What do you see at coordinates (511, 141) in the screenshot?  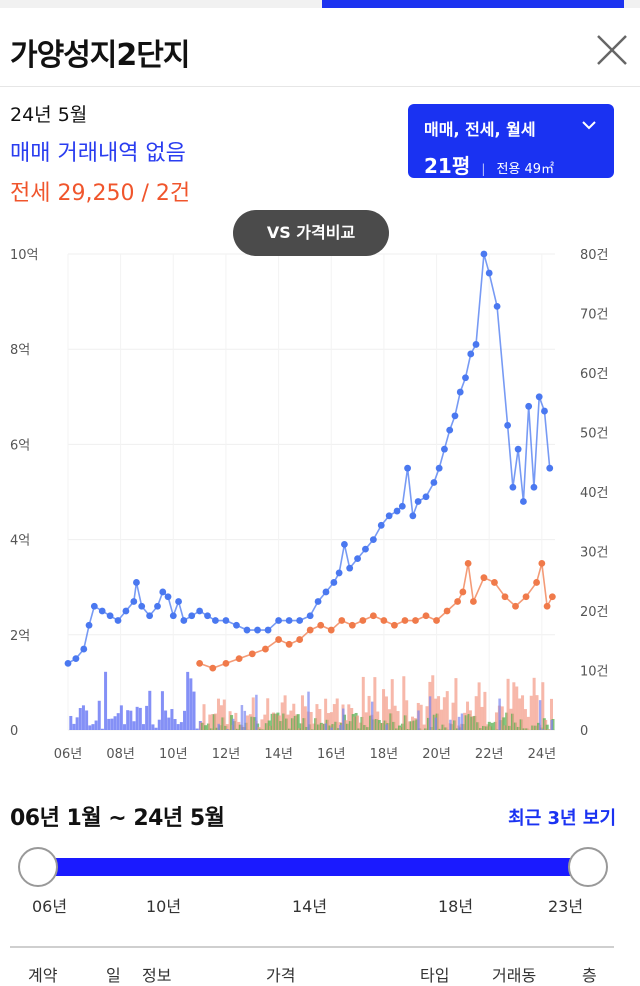 I see `trade-type-selector: 매매, 전세, 월세 21평 | 전용 49㎡` at bounding box center [511, 141].